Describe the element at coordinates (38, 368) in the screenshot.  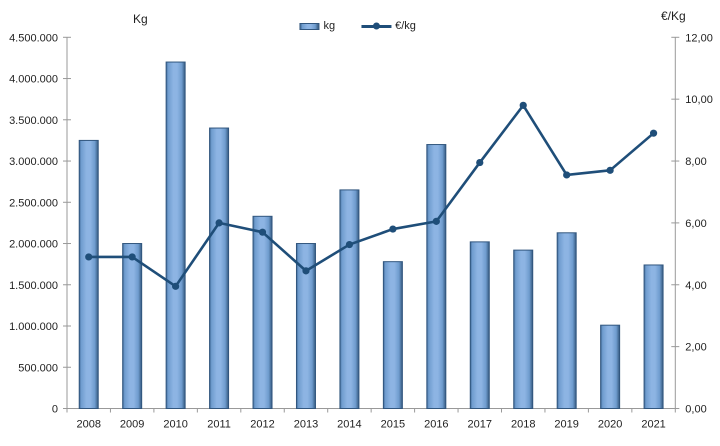
I see `left-axis-tick-label: 500.000` at that location.